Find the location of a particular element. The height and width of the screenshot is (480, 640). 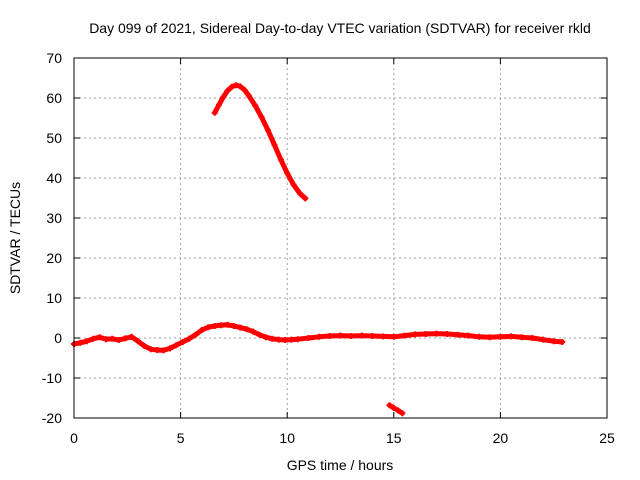

series-points-main is located at coordinates (318, 337).